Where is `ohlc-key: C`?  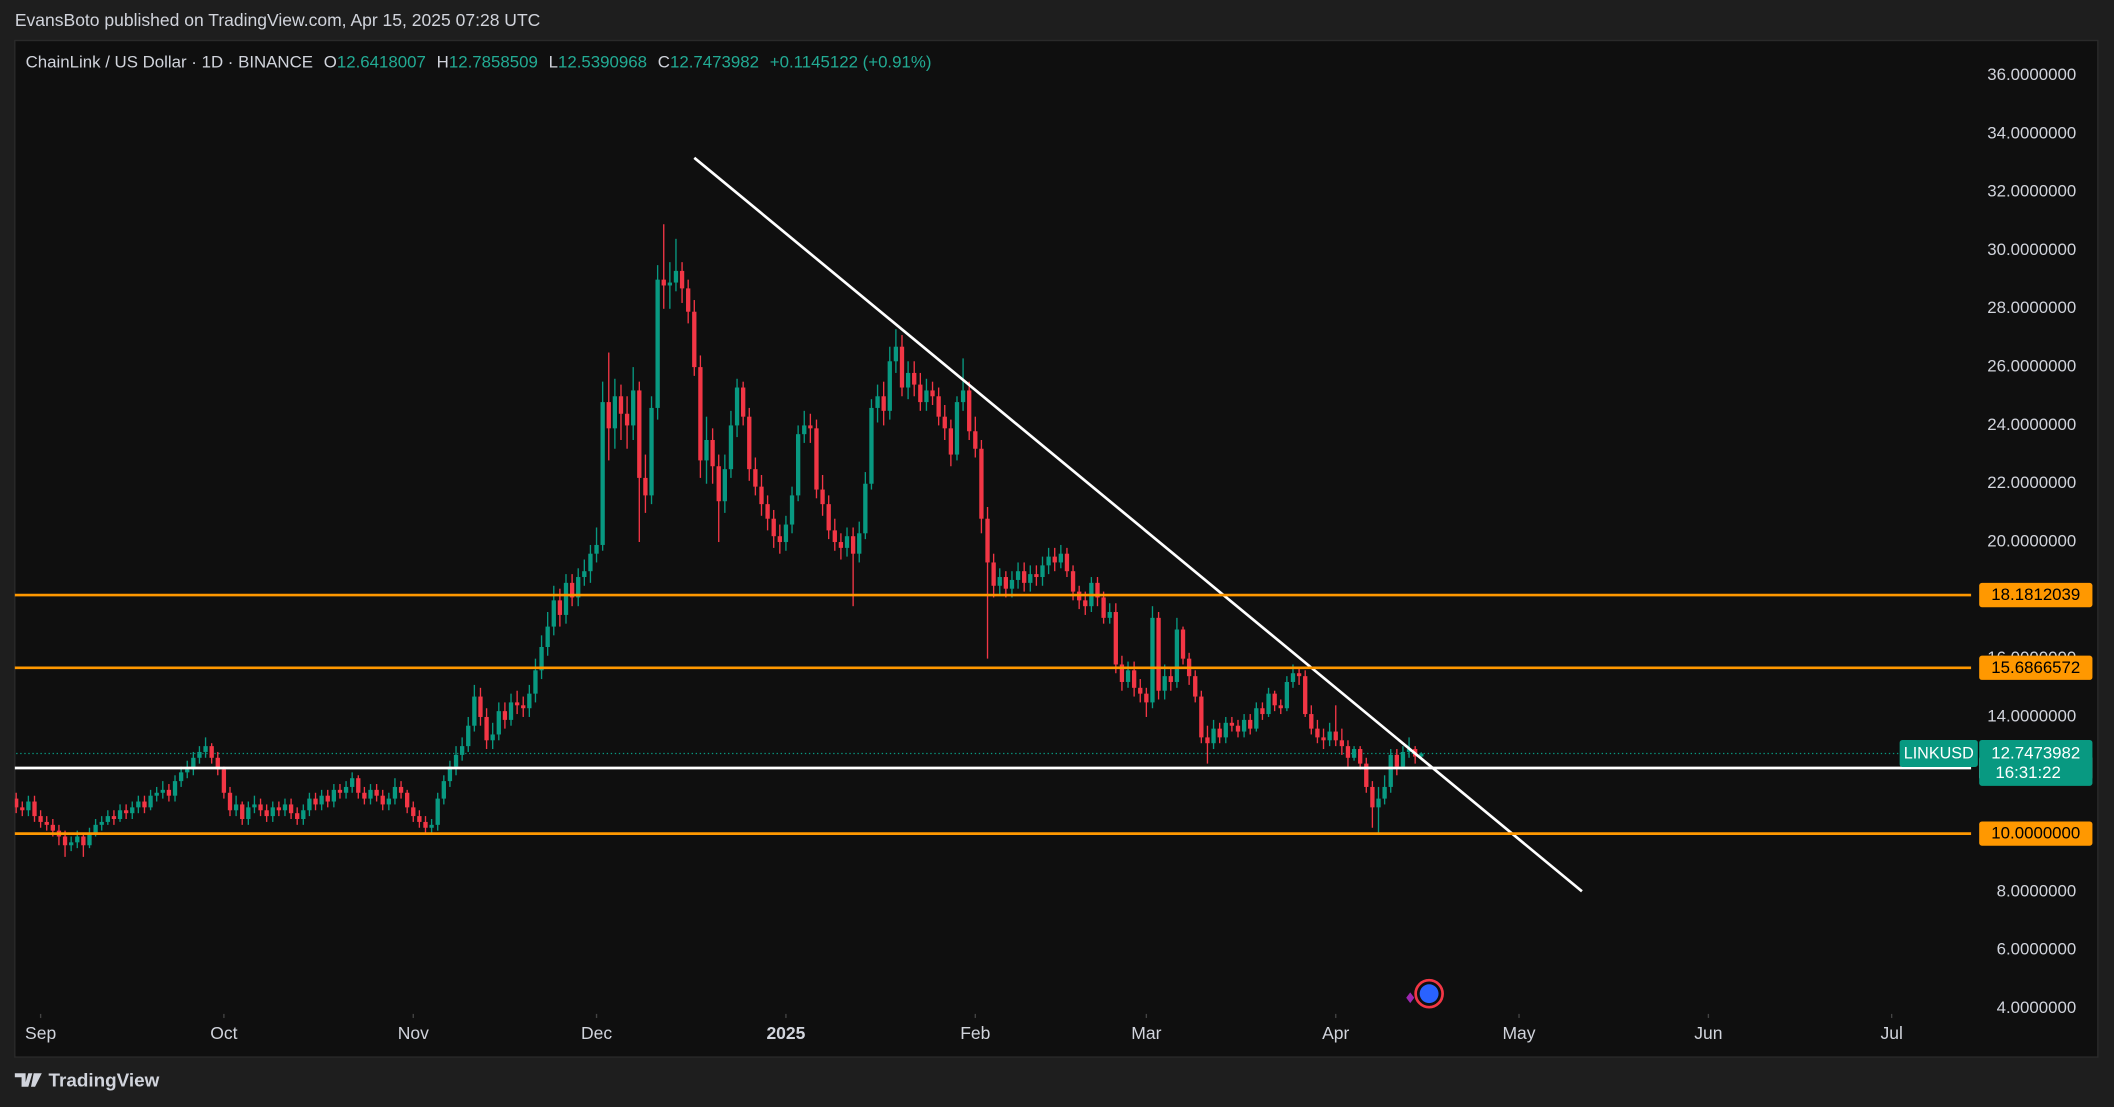 ohlc-key: C is located at coordinates (664, 62).